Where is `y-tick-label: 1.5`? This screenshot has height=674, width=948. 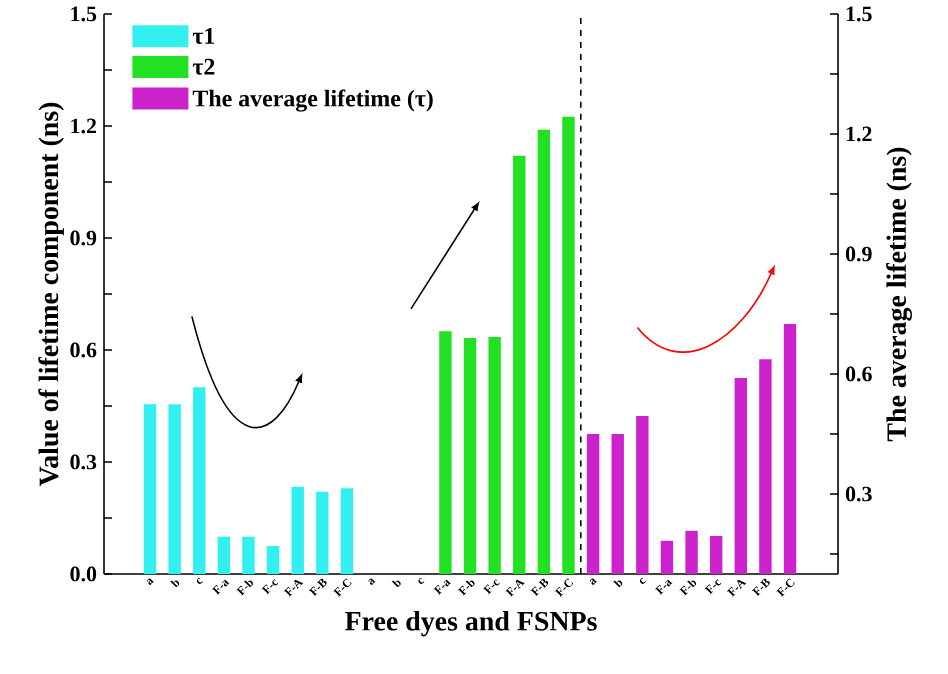 y-tick-label: 1.5 is located at coordinates (84, 14).